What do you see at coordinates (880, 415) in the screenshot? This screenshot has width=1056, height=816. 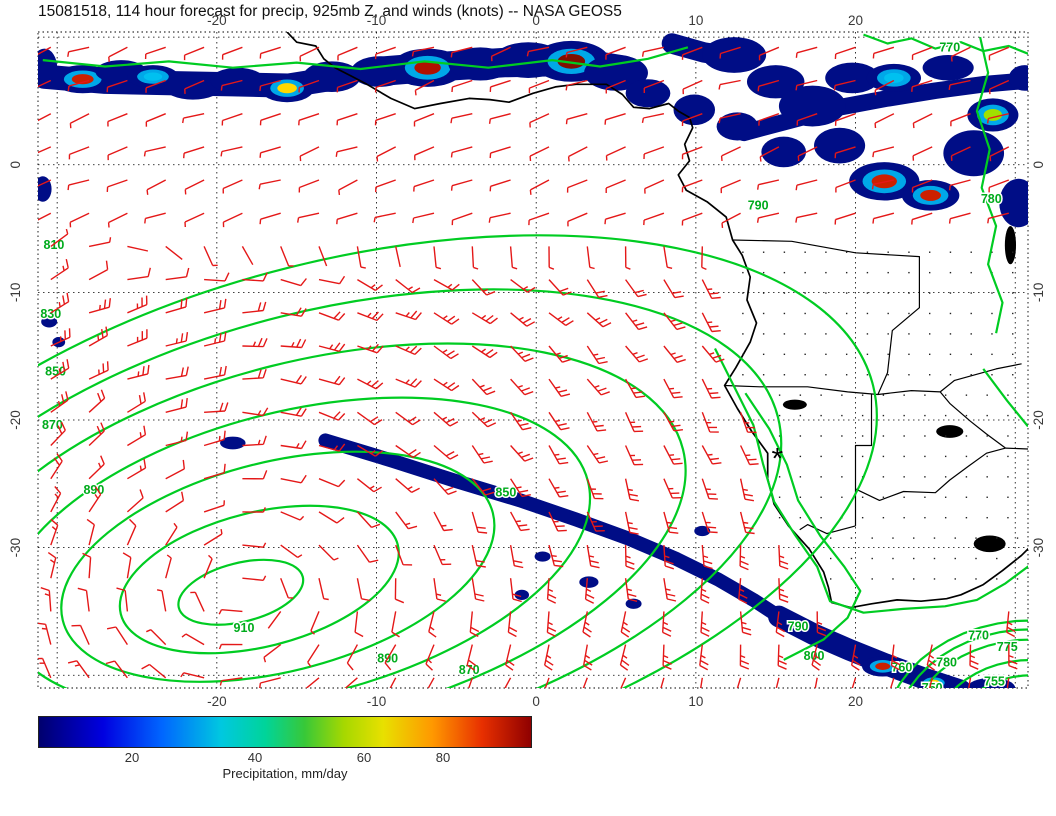 I see `stipple-layer` at bounding box center [880, 415].